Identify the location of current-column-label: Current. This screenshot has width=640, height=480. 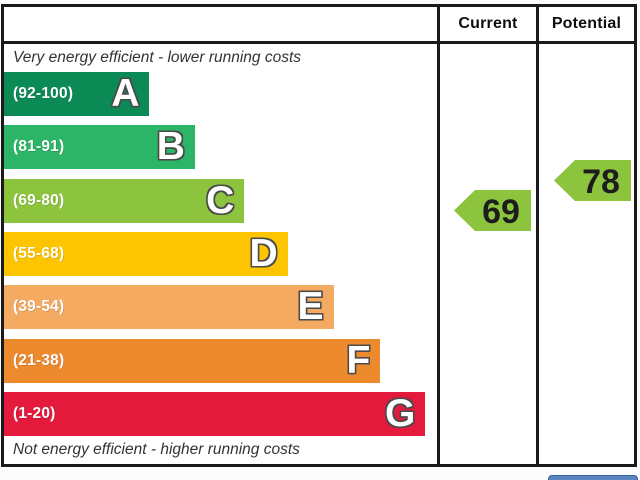
(488, 23).